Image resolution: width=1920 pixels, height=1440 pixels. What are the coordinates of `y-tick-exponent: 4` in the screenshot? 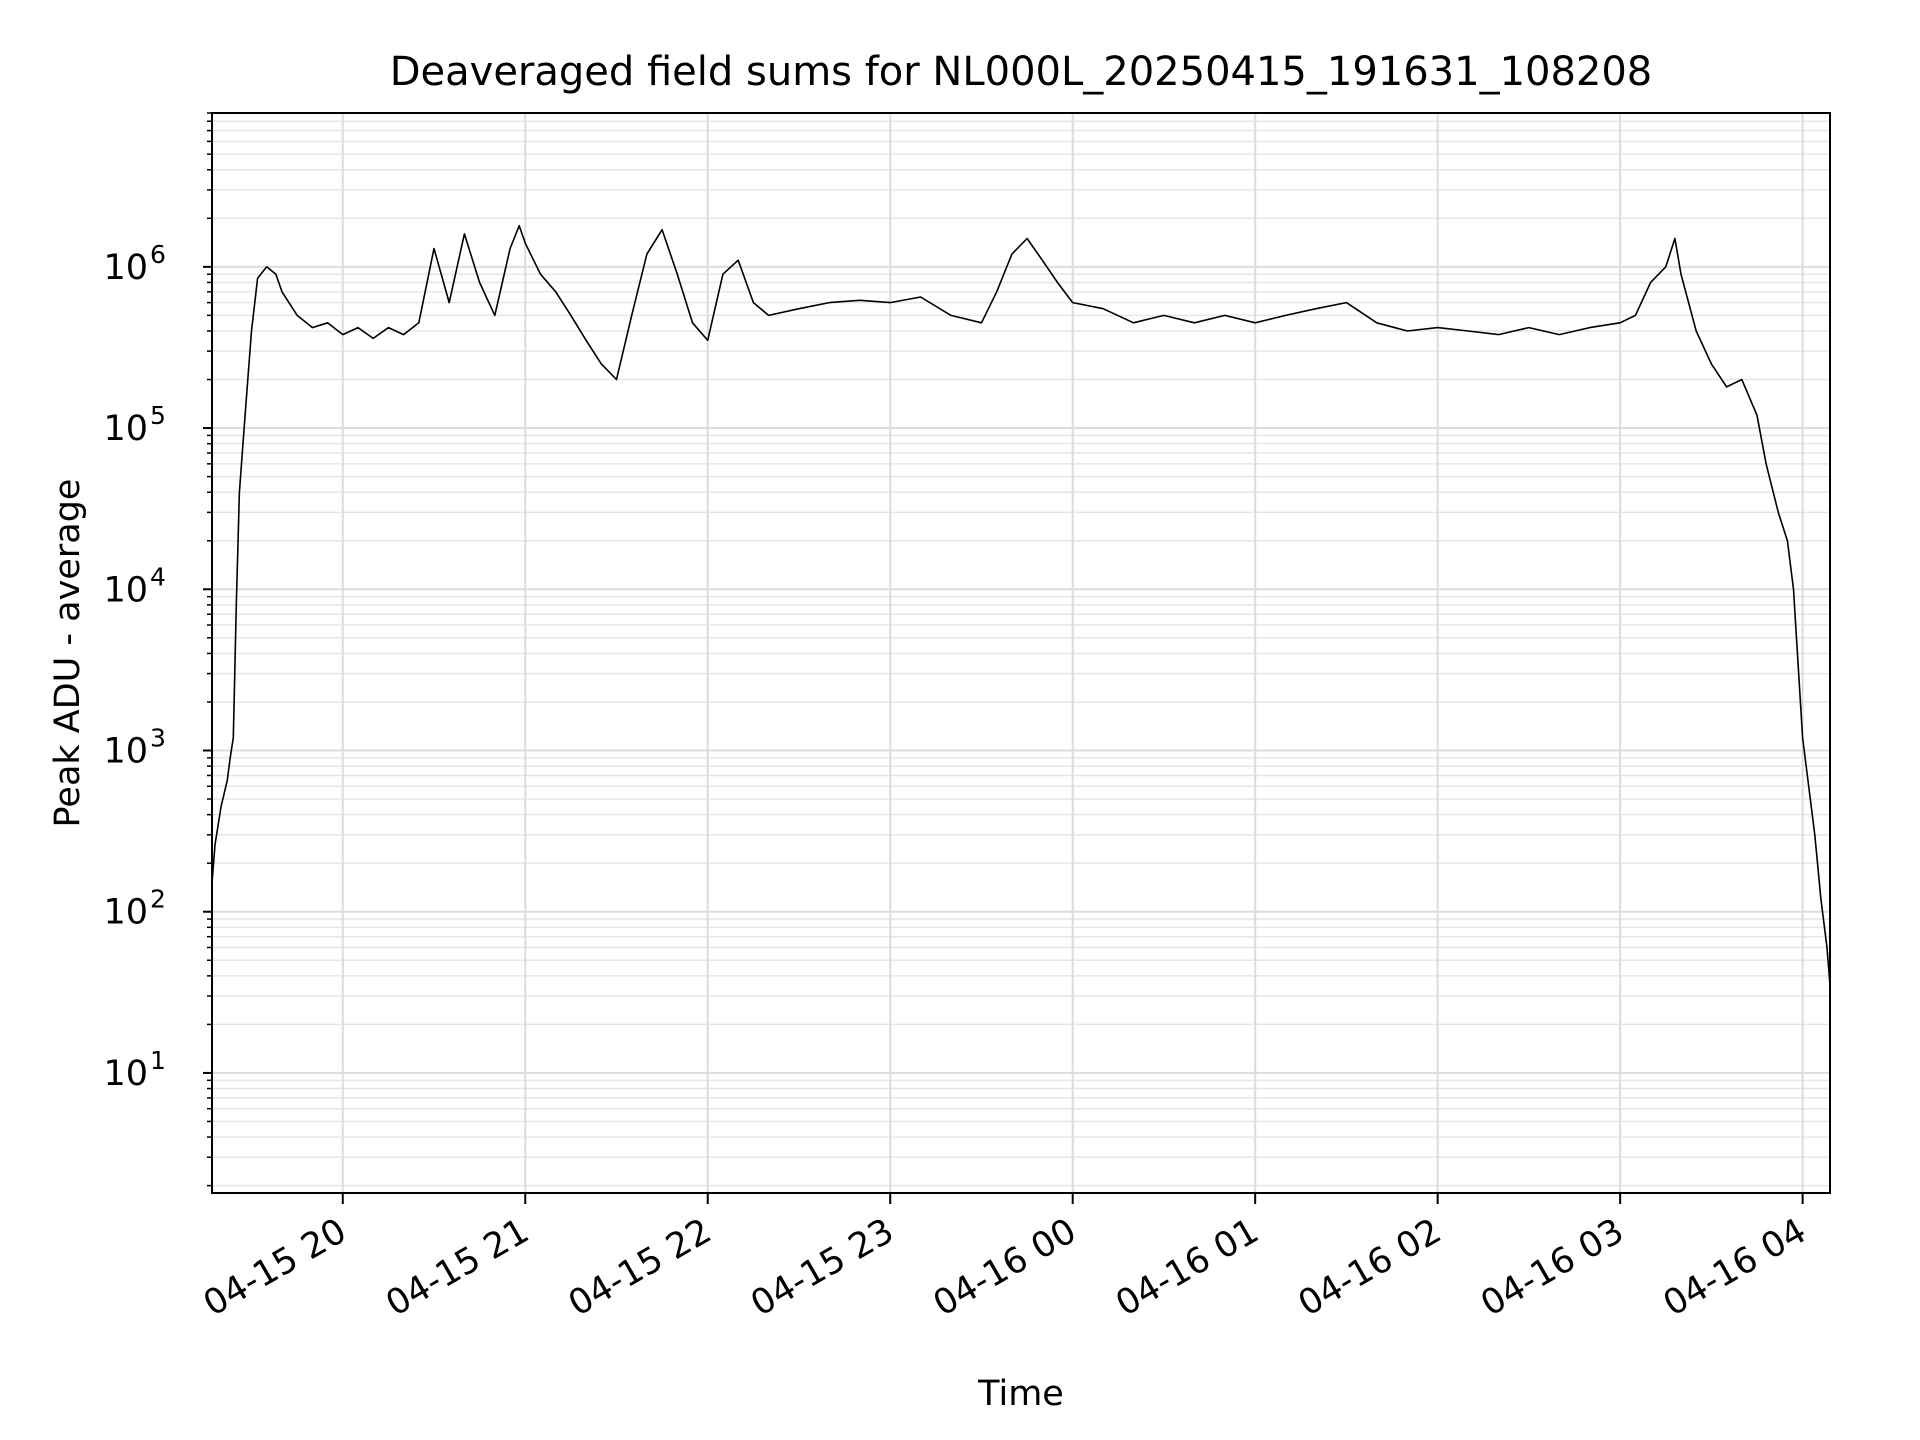 It's located at (158, 576).